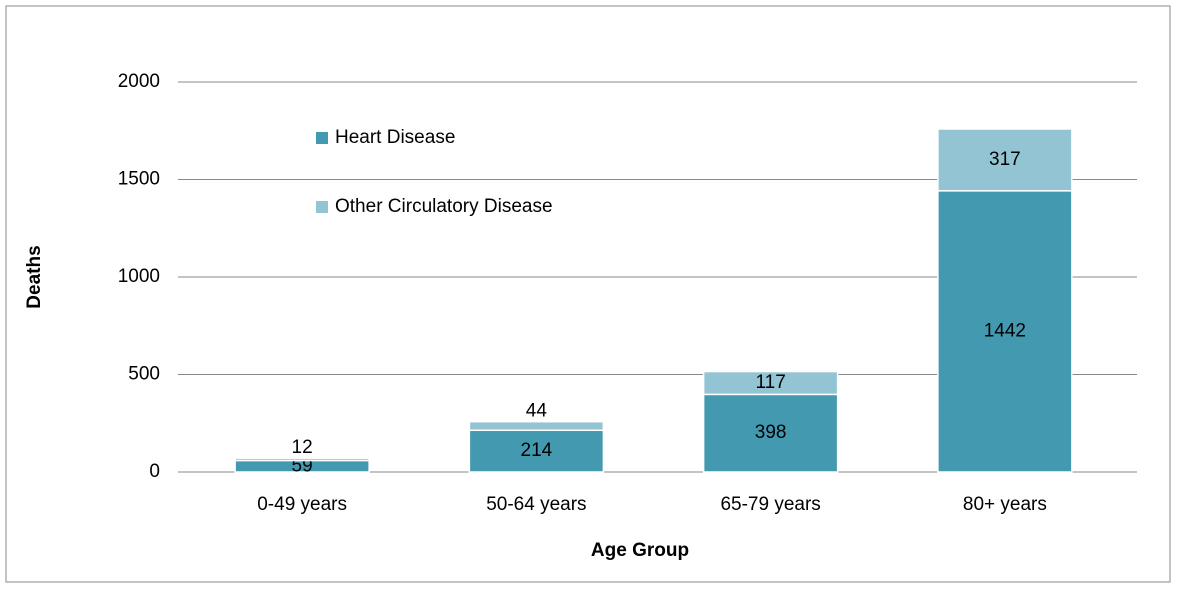 The image size is (1177, 595). Describe the element at coordinates (139, 81) in the screenshot. I see `y-tick-label: 2000` at that location.